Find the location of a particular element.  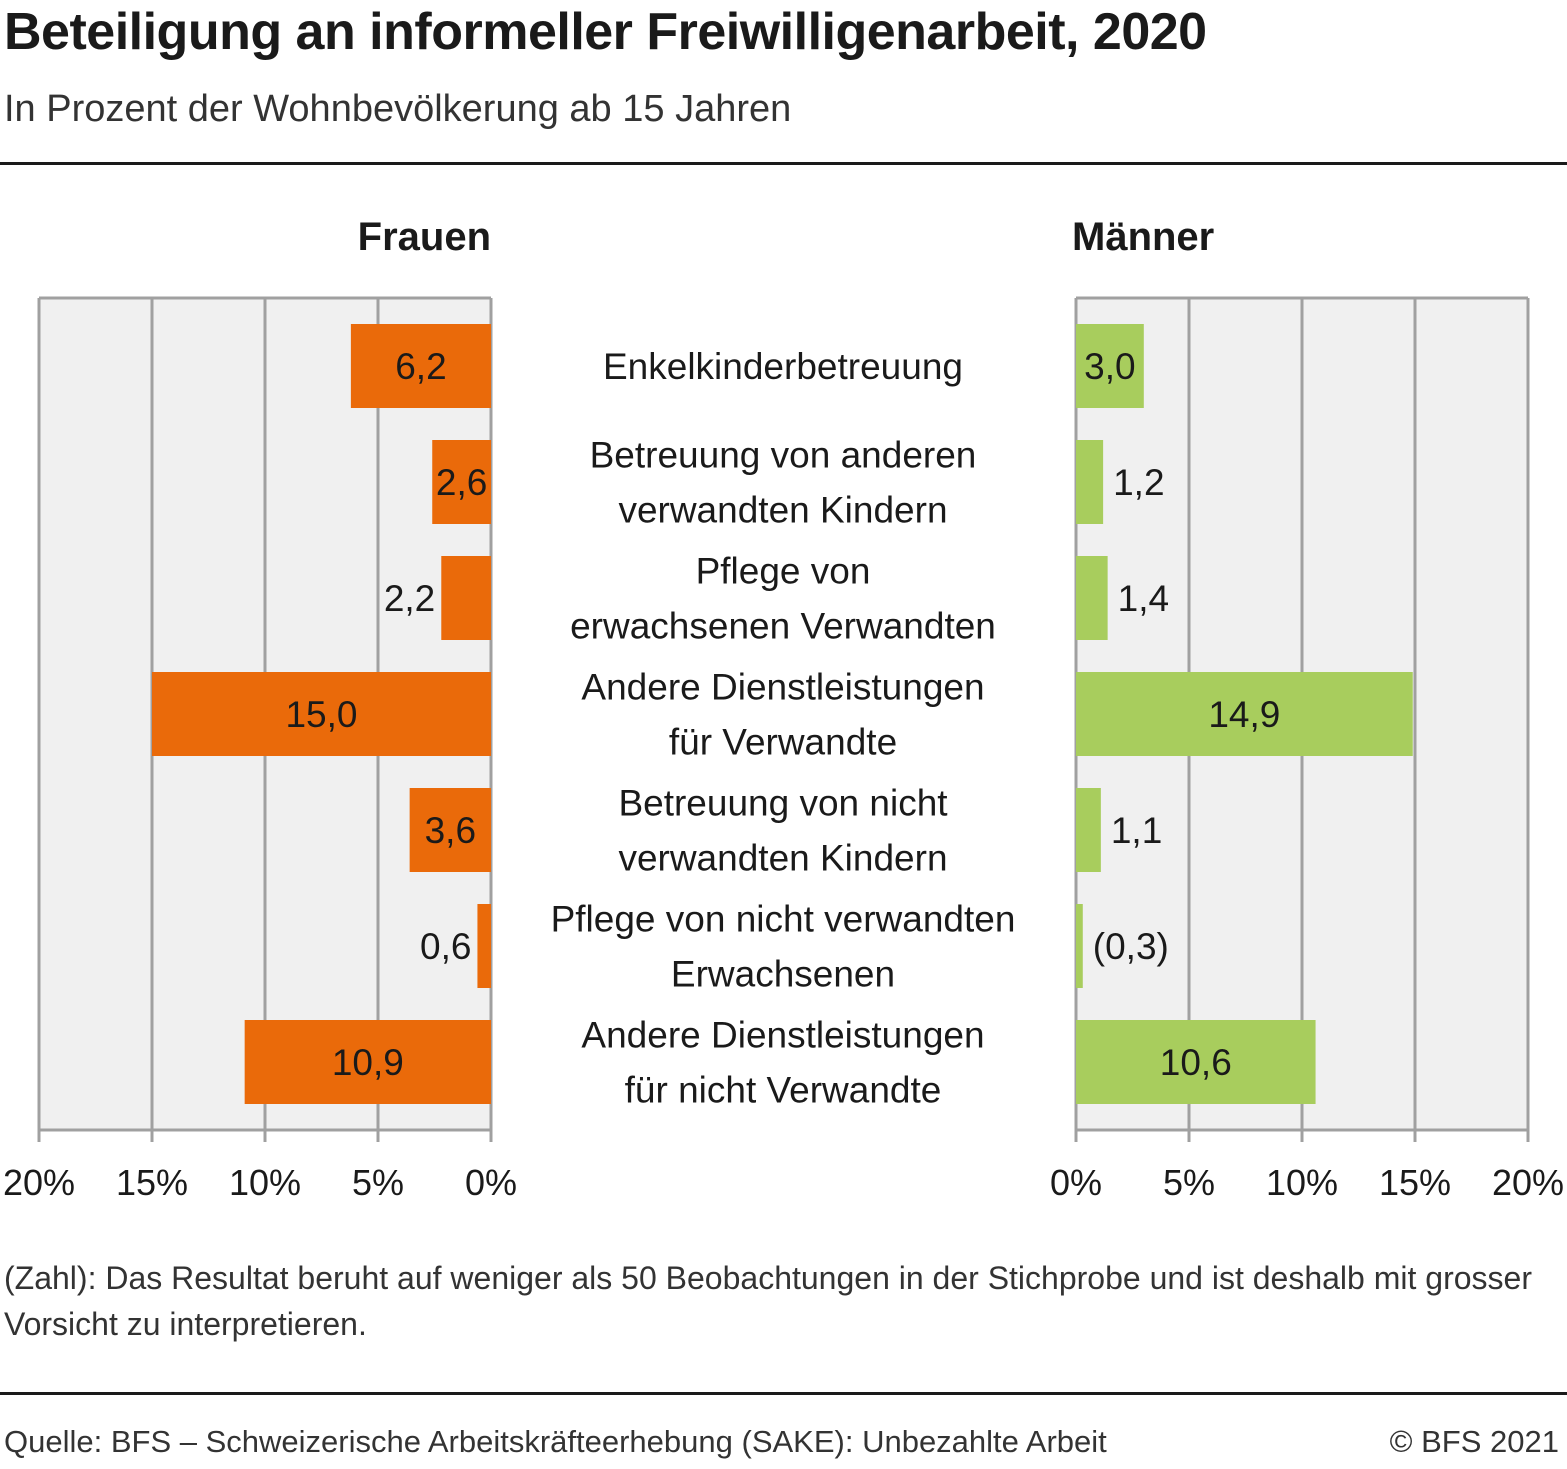

data-label-frauen: 2,6 is located at coordinates (461, 482).